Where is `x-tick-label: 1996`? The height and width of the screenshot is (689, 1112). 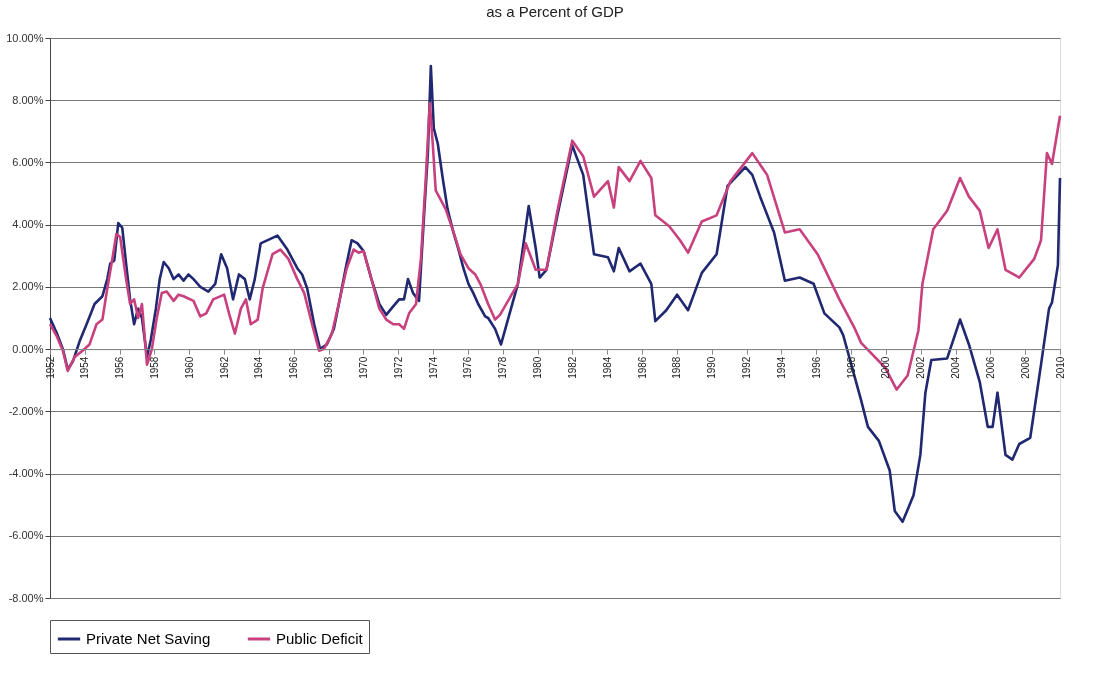 x-tick-label: 1996 is located at coordinates (816, 367).